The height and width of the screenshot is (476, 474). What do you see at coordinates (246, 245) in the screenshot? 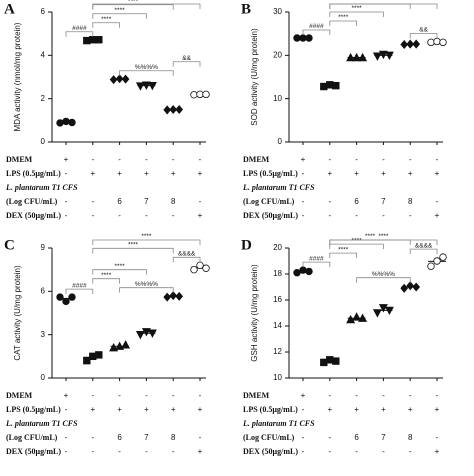
I see `panel-letter: D` at bounding box center [246, 245].